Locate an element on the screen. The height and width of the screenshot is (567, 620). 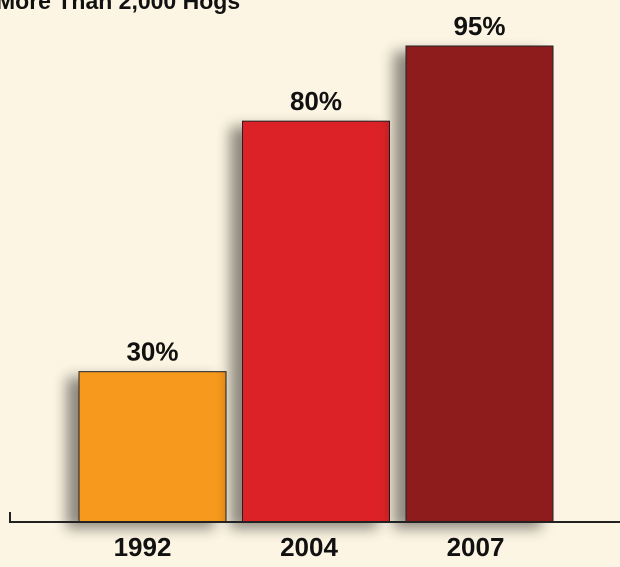
value-label: 80% is located at coordinates (316, 101).